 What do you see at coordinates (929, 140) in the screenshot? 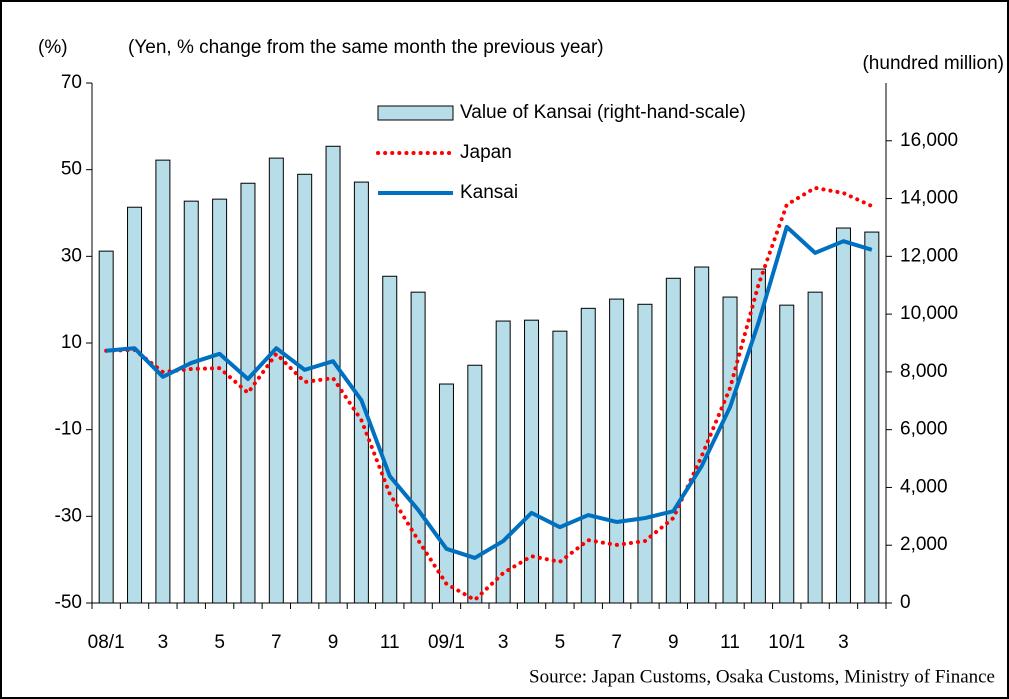
I see `y2-tick-label: 16,000` at bounding box center [929, 140].